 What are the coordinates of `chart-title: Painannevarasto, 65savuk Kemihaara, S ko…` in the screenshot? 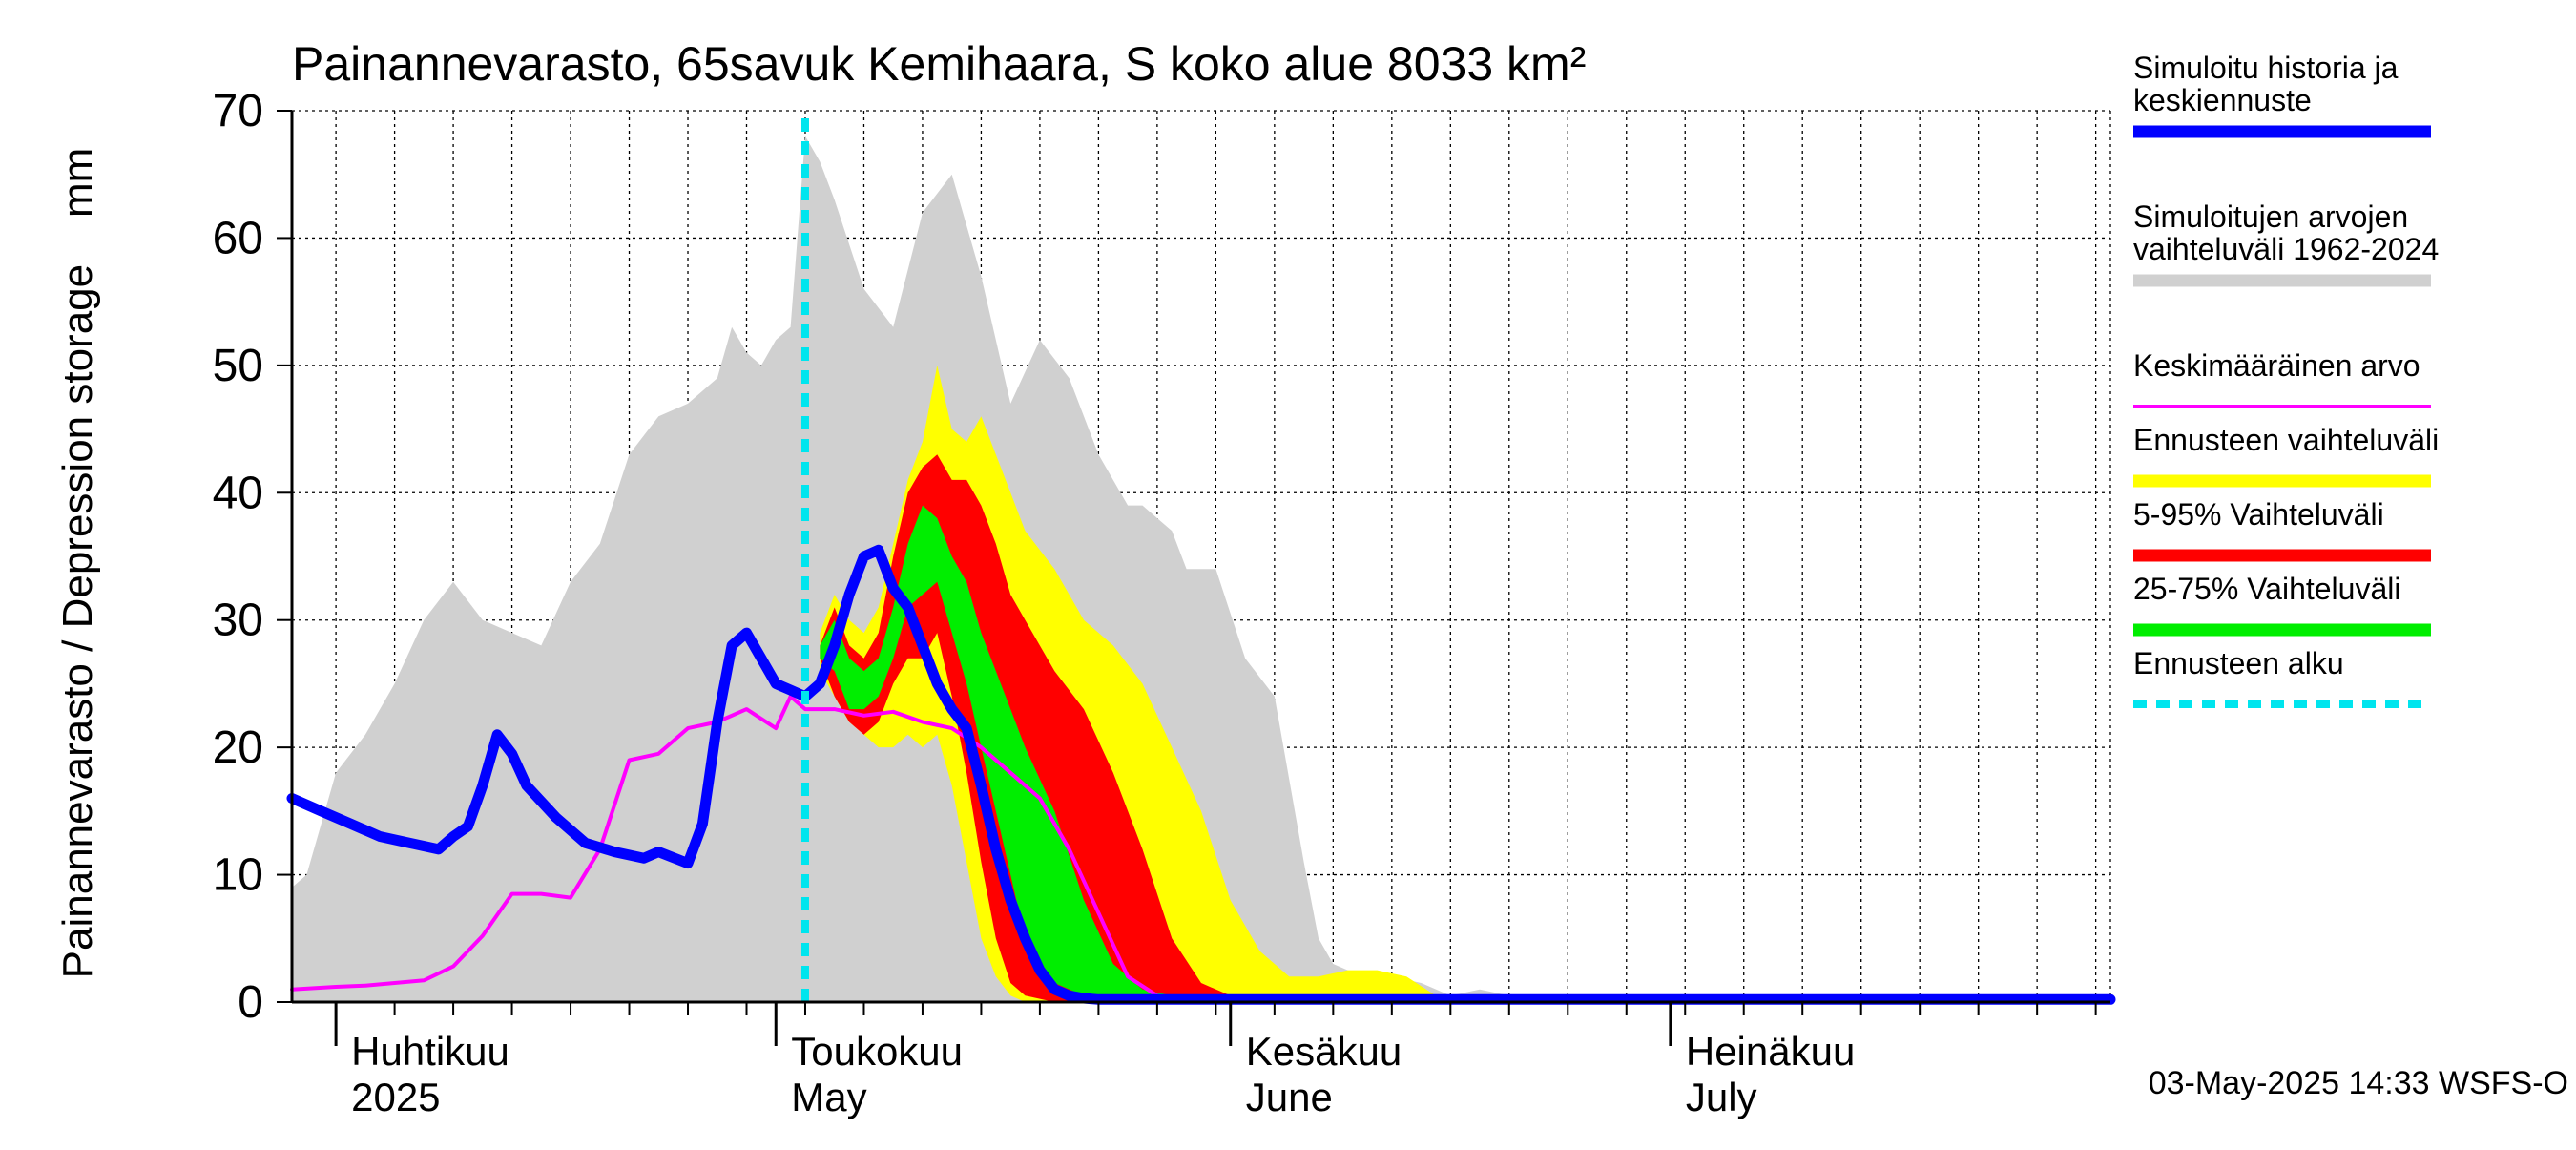 It's located at (939, 64).